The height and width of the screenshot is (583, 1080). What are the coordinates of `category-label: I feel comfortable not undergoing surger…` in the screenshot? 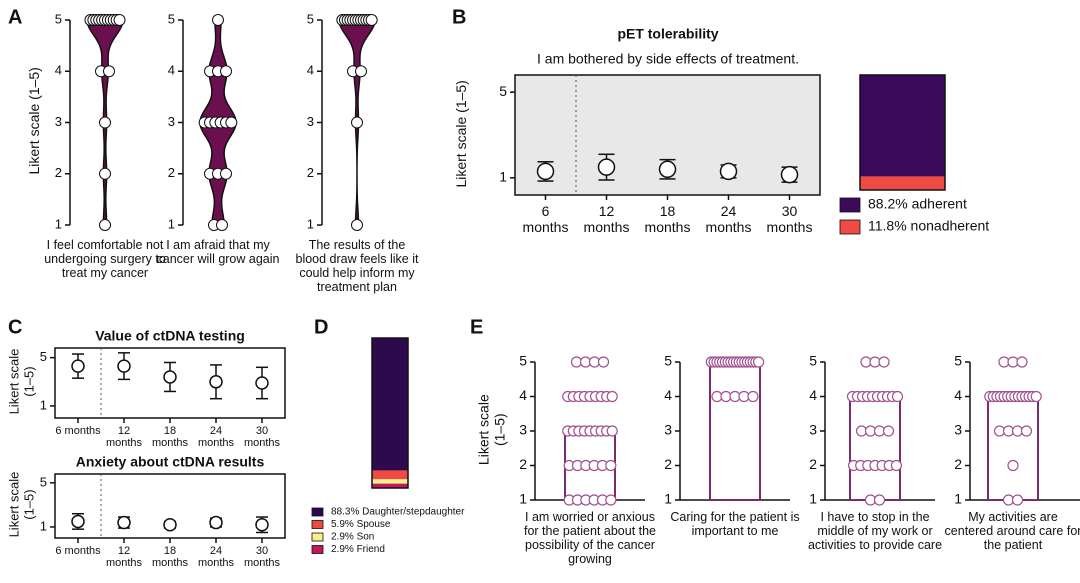 It's located at (105, 259).